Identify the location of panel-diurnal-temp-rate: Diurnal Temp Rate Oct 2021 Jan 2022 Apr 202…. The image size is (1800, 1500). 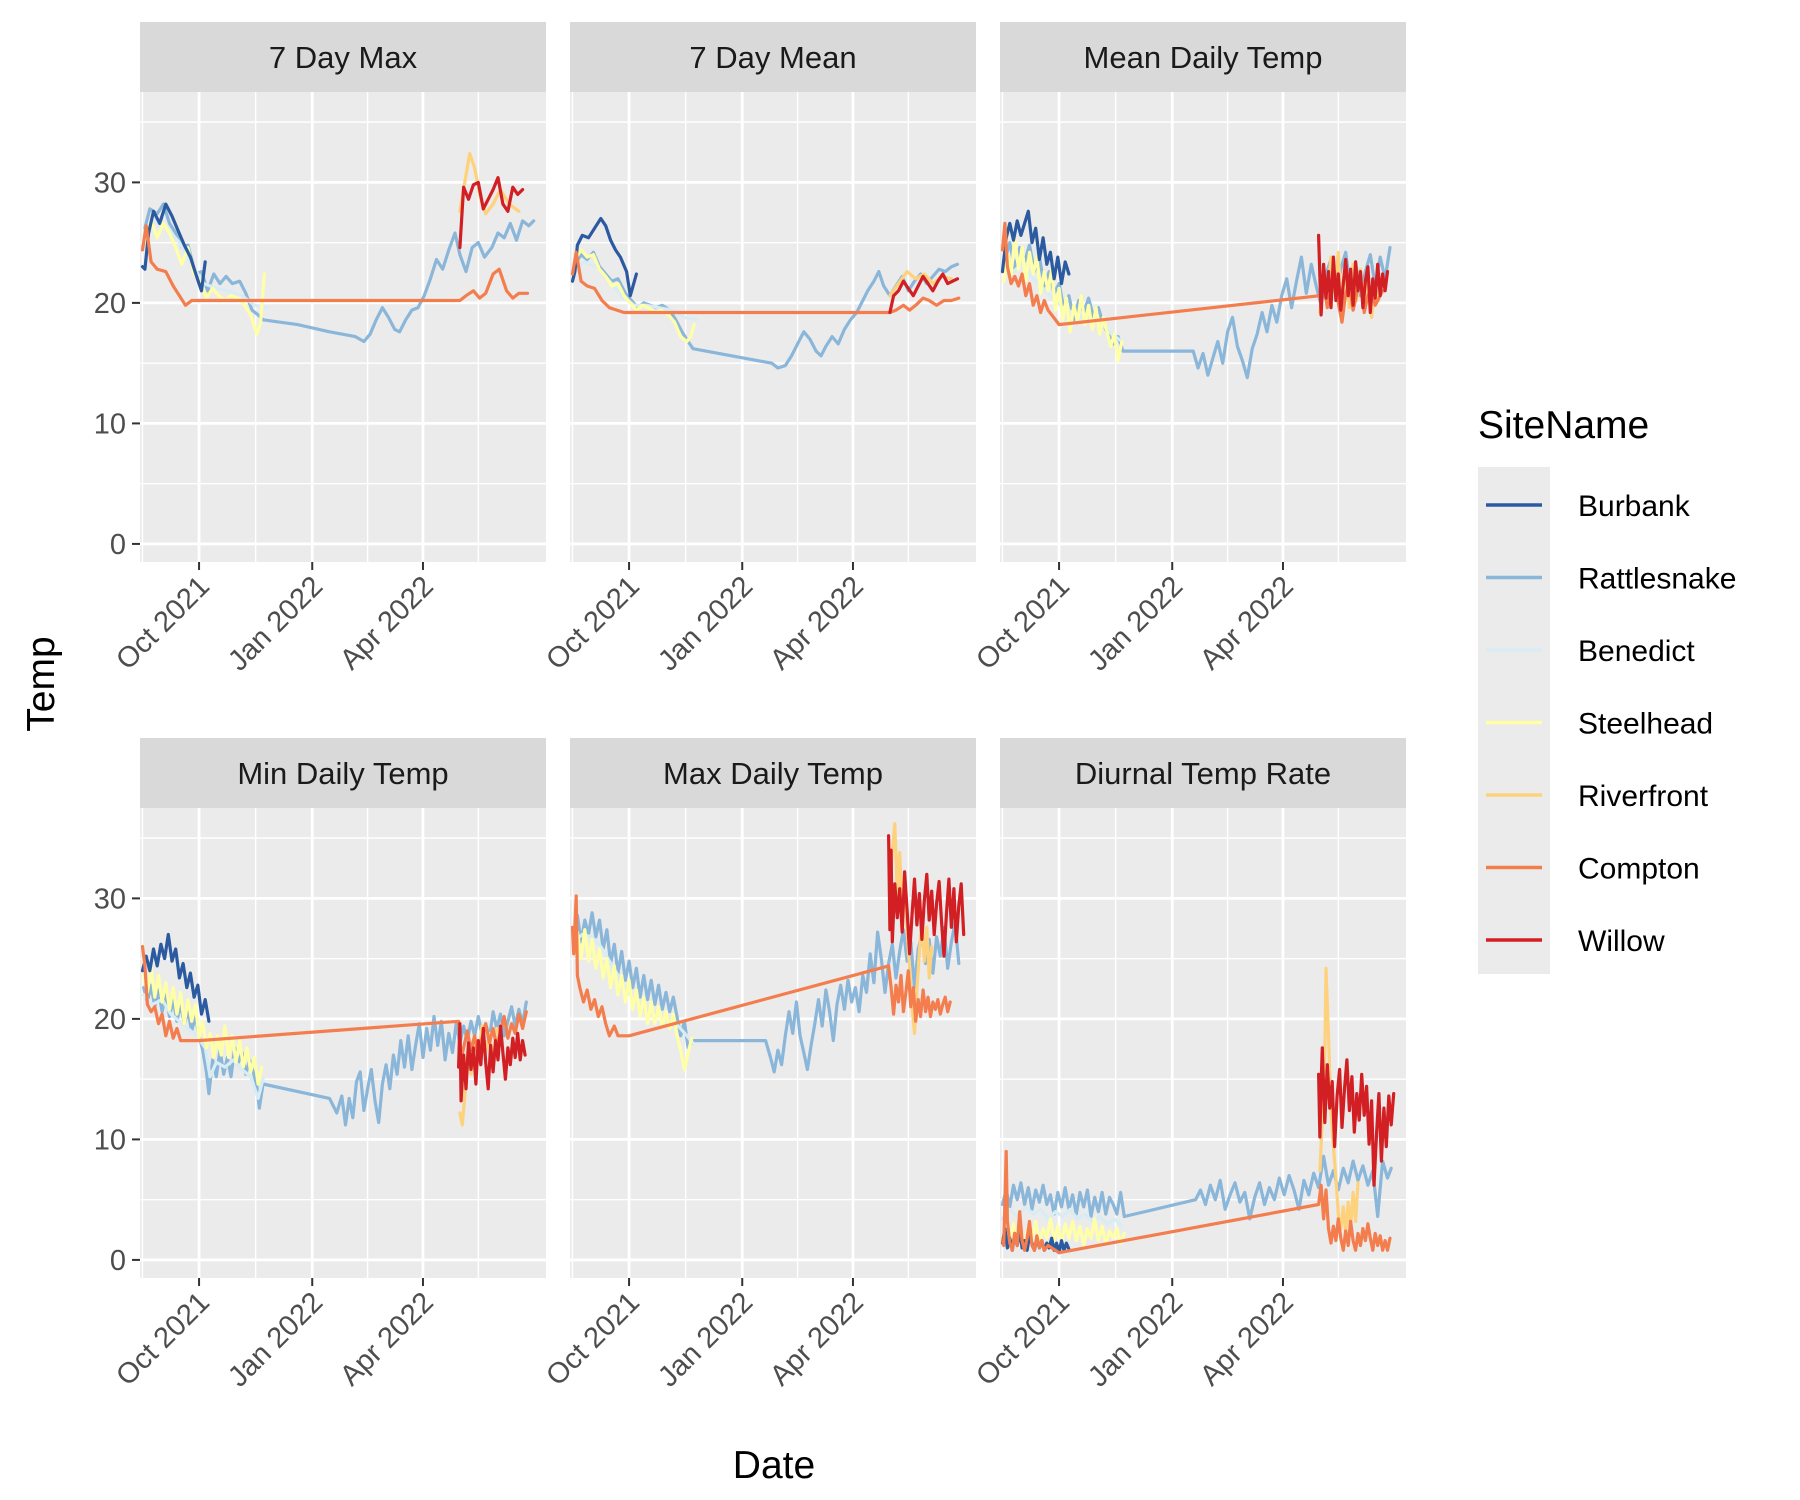
(1188, 1065).